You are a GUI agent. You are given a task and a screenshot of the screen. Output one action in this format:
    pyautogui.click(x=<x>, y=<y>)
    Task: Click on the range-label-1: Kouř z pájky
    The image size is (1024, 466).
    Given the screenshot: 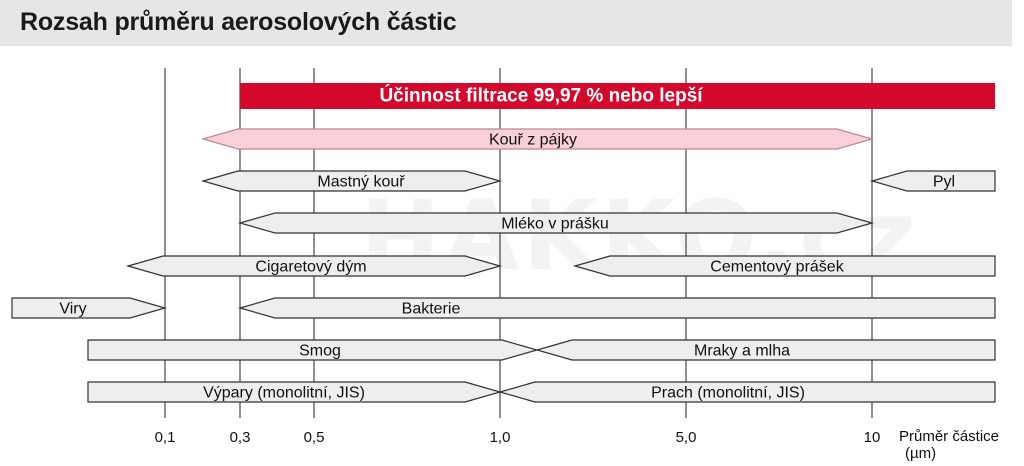 What is the action you would take?
    pyautogui.click(x=533, y=140)
    